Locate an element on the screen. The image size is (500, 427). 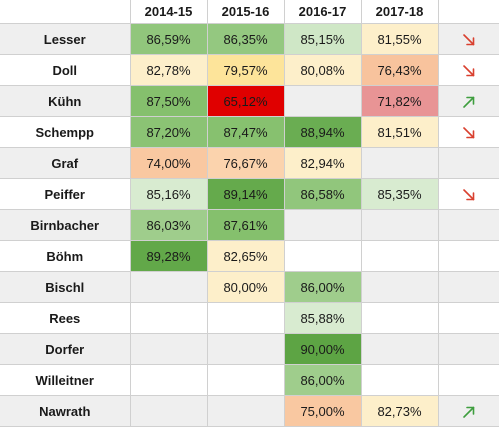
value-cell-2017-18: 82,73% is located at coordinates (399, 411).